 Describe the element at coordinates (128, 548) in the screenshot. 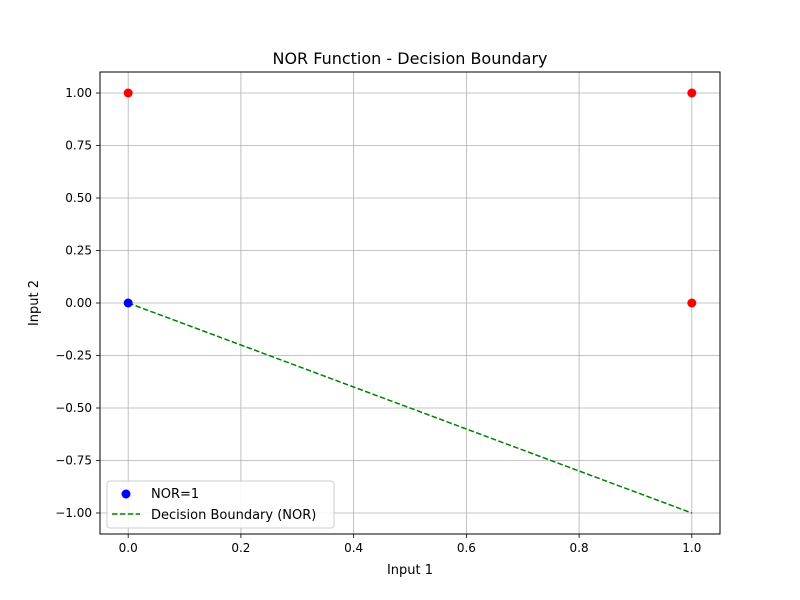

I see `x-tick-label: 0.0` at that location.